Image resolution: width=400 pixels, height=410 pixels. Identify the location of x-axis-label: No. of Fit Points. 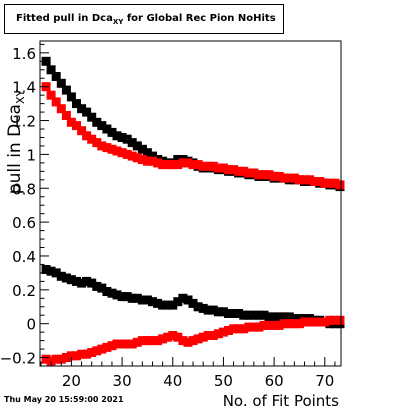
(281, 401).